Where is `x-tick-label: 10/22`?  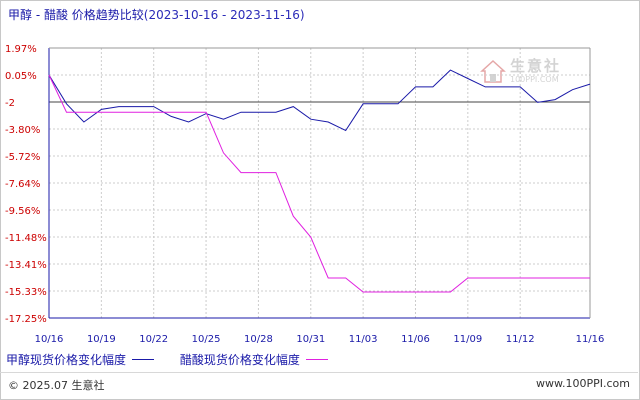
x-tick-label: 10/22 is located at coordinates (153, 339).